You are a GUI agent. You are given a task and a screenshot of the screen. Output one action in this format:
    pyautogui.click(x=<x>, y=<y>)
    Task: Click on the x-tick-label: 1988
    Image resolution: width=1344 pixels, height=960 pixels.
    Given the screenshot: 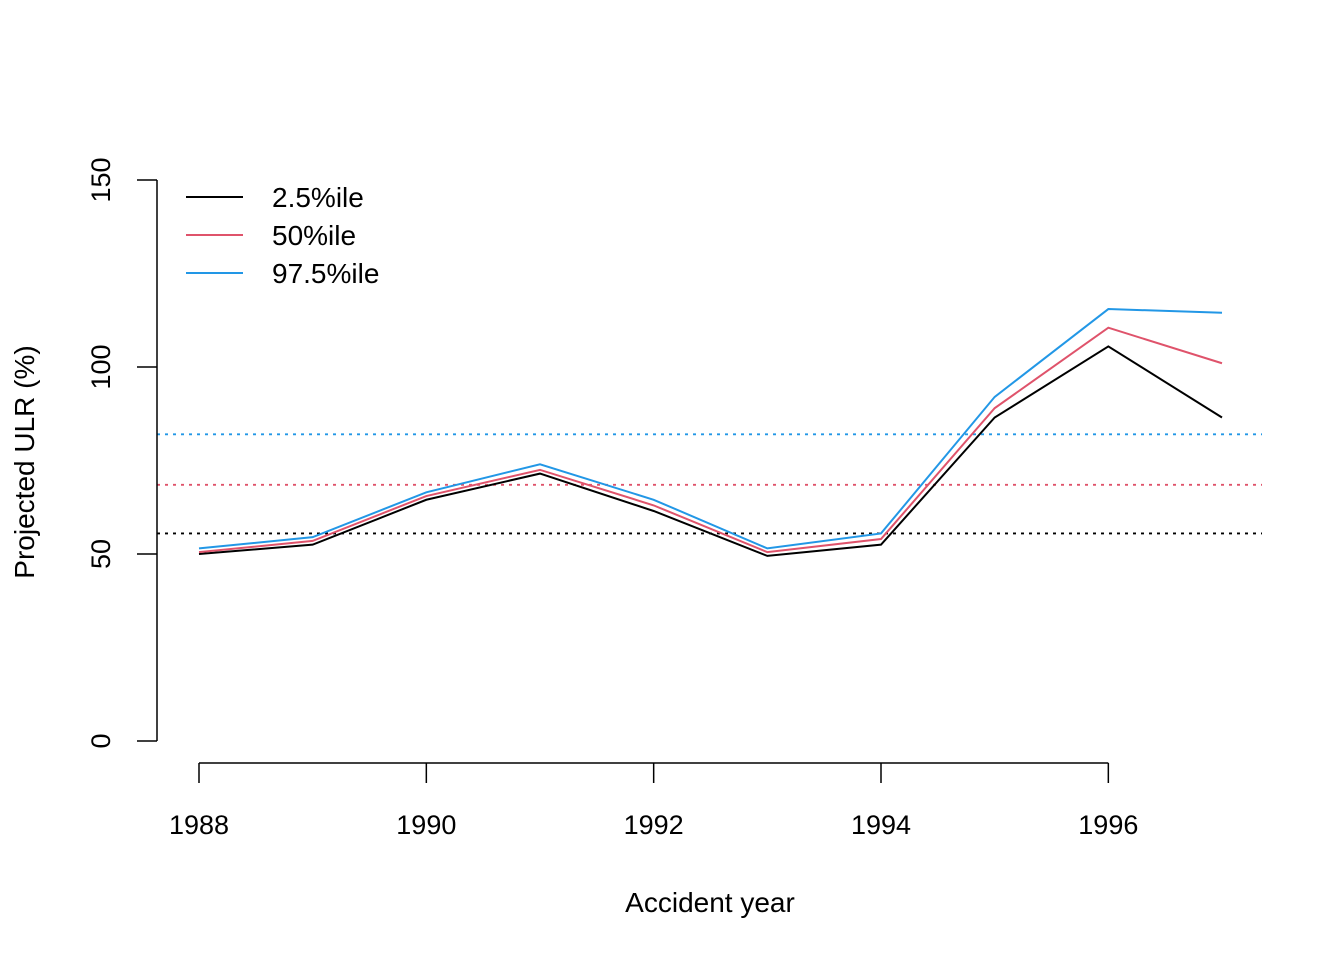 What is the action you would take?
    pyautogui.click(x=199, y=825)
    